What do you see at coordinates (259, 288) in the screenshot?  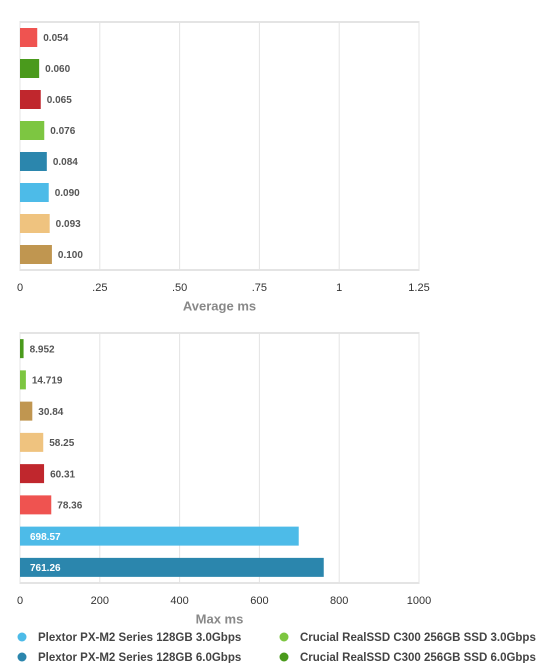 I see `x-tick-label: .75` at bounding box center [259, 288].